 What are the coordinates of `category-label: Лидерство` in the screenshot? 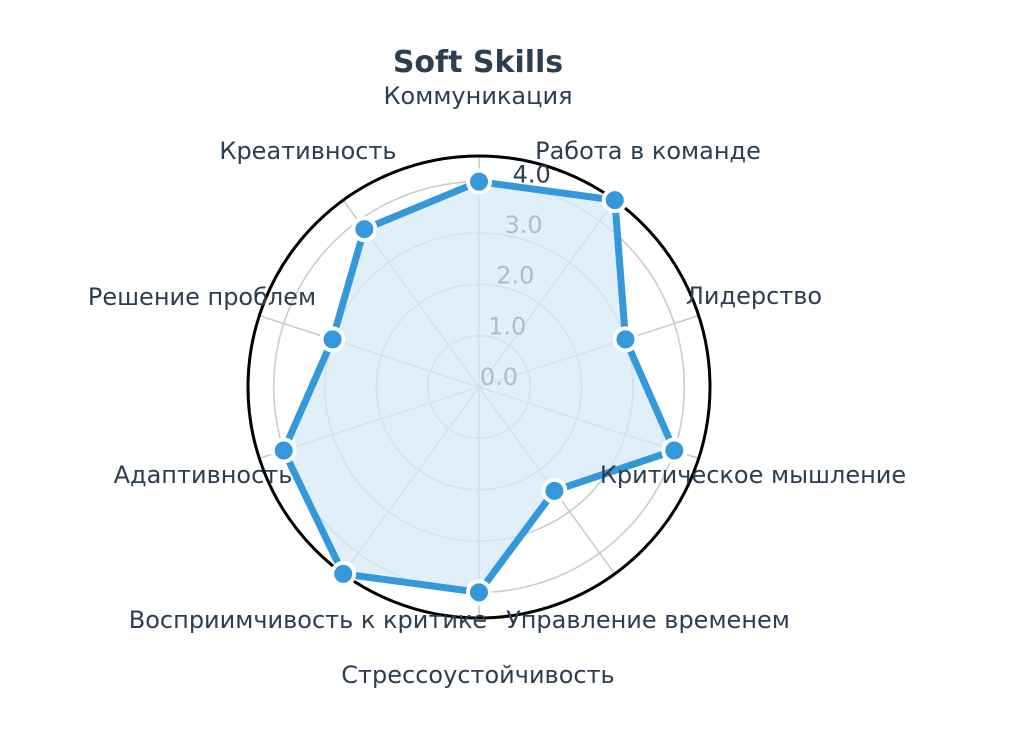 It's located at (754, 296).